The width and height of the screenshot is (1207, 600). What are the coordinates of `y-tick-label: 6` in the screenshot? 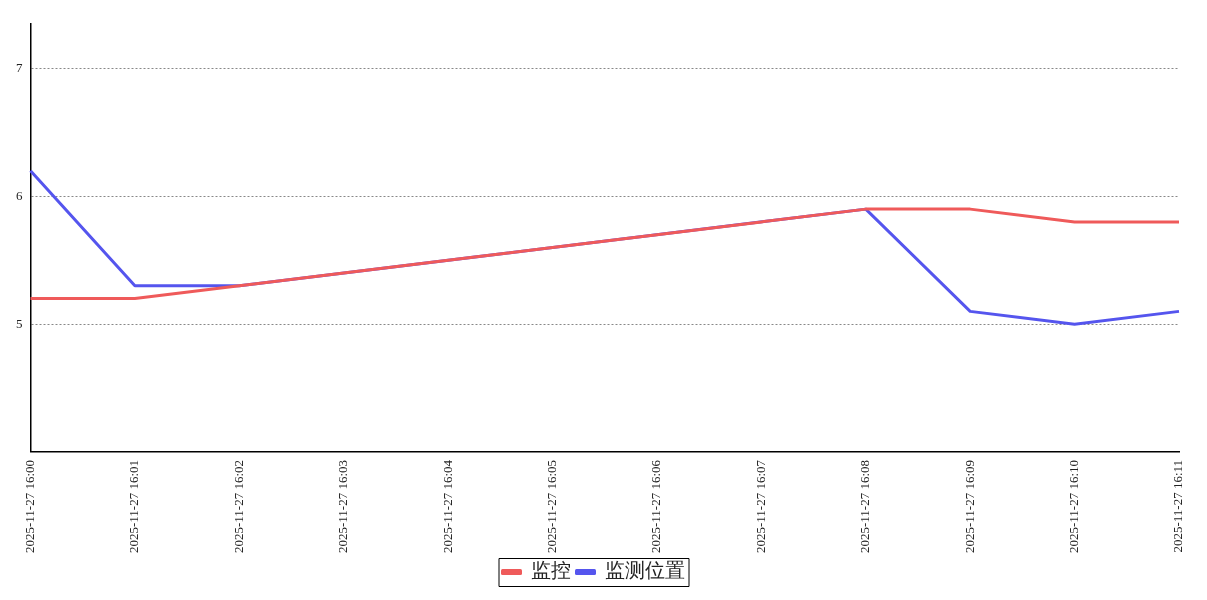 It's located at (19, 195).